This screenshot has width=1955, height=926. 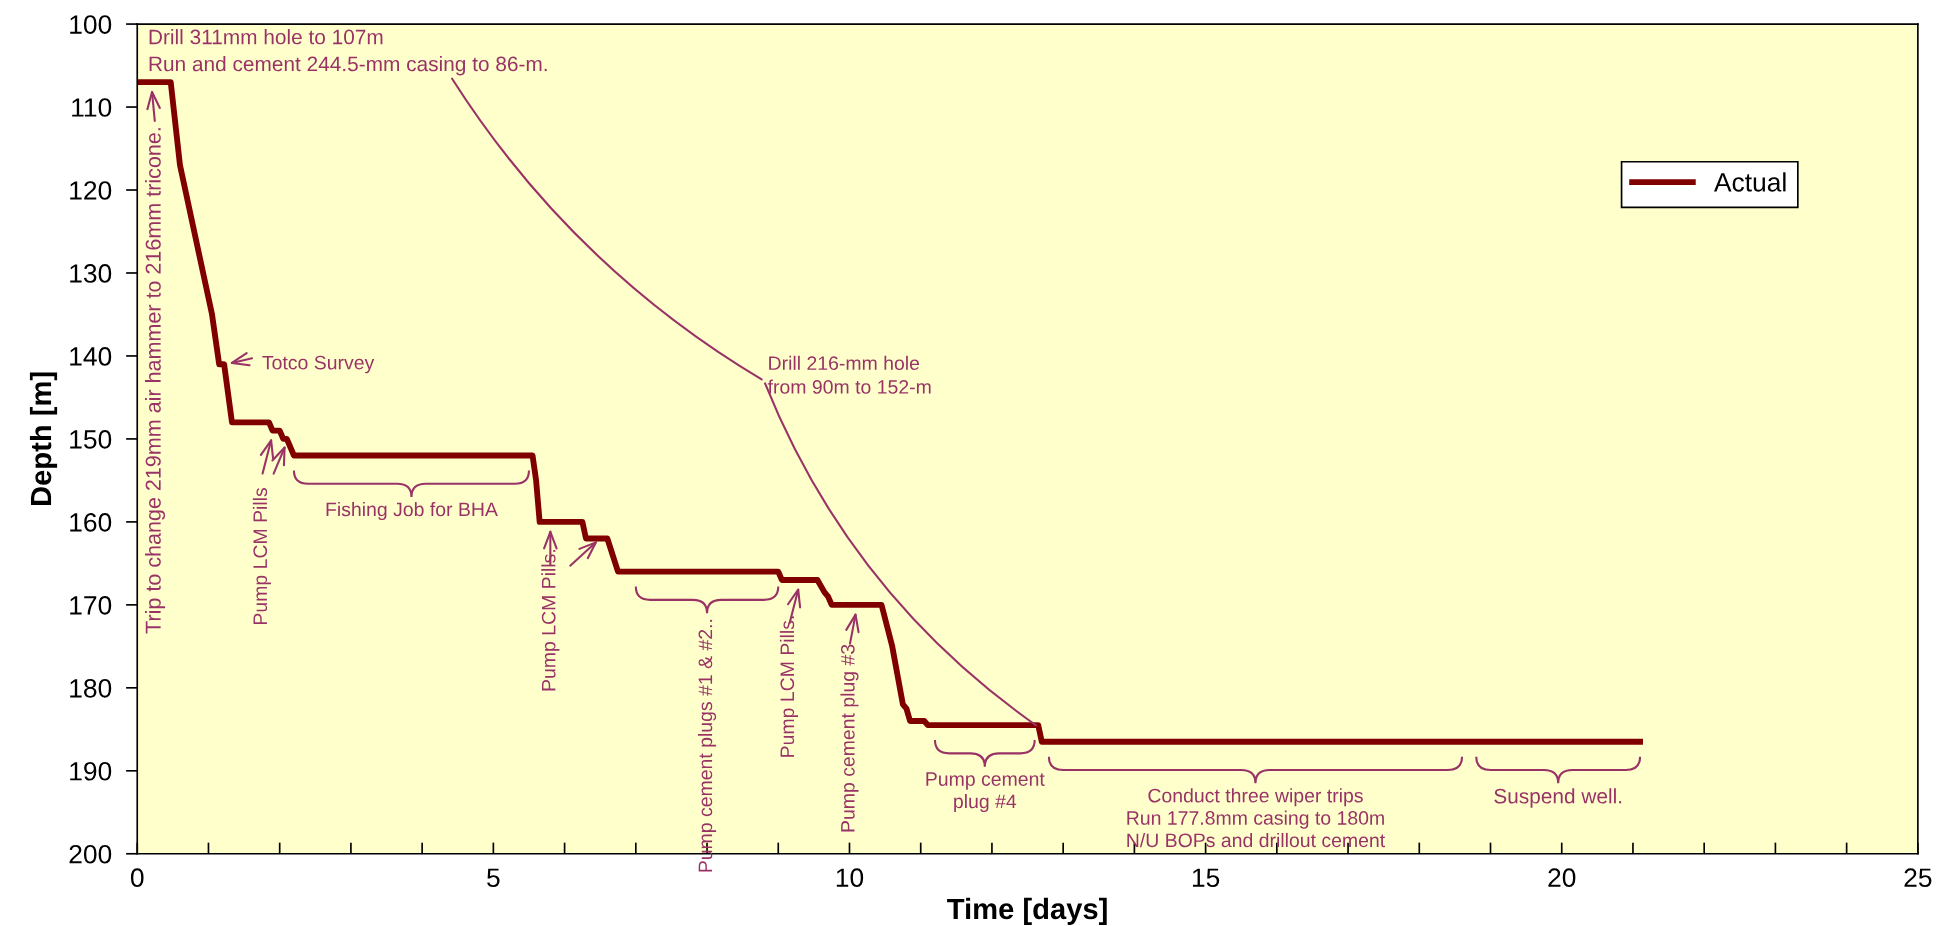 What do you see at coordinates (91, 190) in the screenshot?
I see `y-tick-label: 120` at bounding box center [91, 190].